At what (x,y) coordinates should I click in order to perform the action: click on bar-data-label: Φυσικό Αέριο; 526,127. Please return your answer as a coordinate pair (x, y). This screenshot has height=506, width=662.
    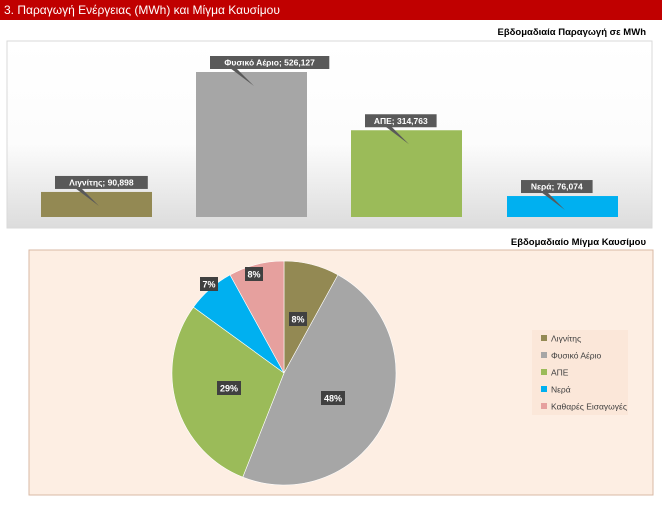
    Looking at the image, I should click on (269, 63).